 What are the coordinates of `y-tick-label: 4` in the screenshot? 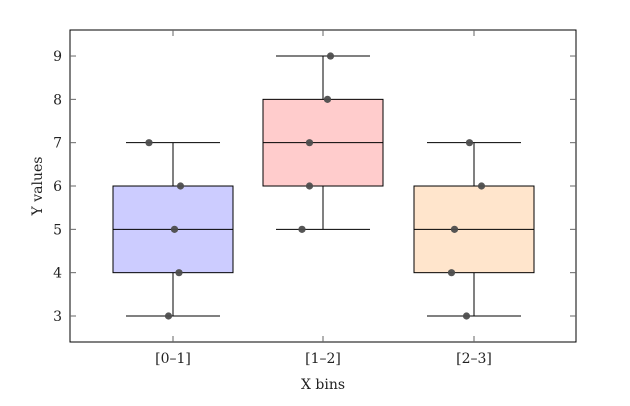 It's located at (57, 274).